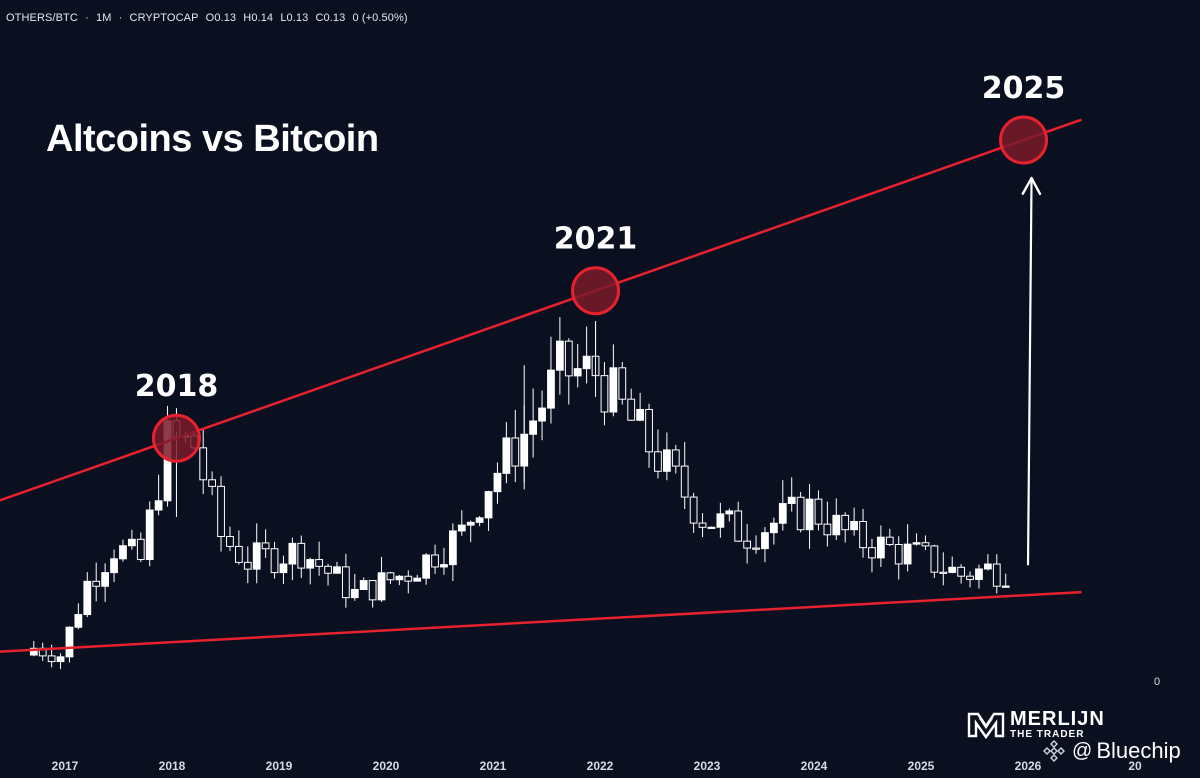 The height and width of the screenshot is (778, 1200). I want to click on interval-label: 1M, so click(103, 18).